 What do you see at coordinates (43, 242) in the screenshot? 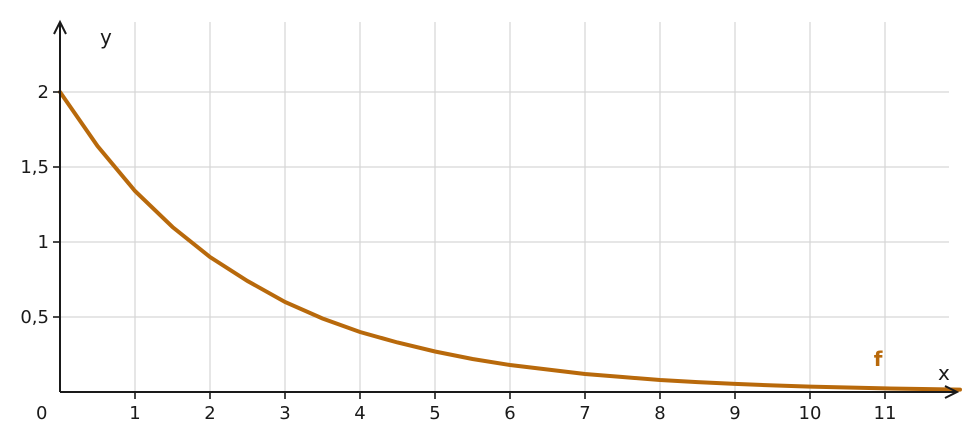
I see `y-tick-label-2: 1` at bounding box center [43, 242].